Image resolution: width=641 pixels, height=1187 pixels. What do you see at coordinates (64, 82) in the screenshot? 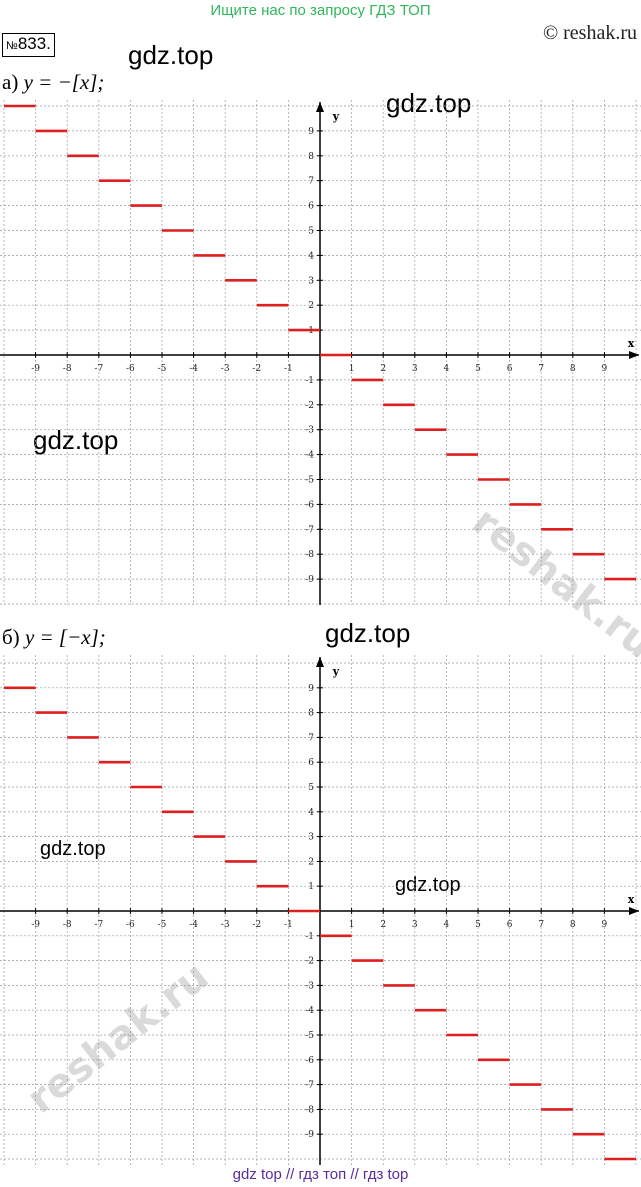
I see `graph-a-formula: y = −[x];` at bounding box center [64, 82].